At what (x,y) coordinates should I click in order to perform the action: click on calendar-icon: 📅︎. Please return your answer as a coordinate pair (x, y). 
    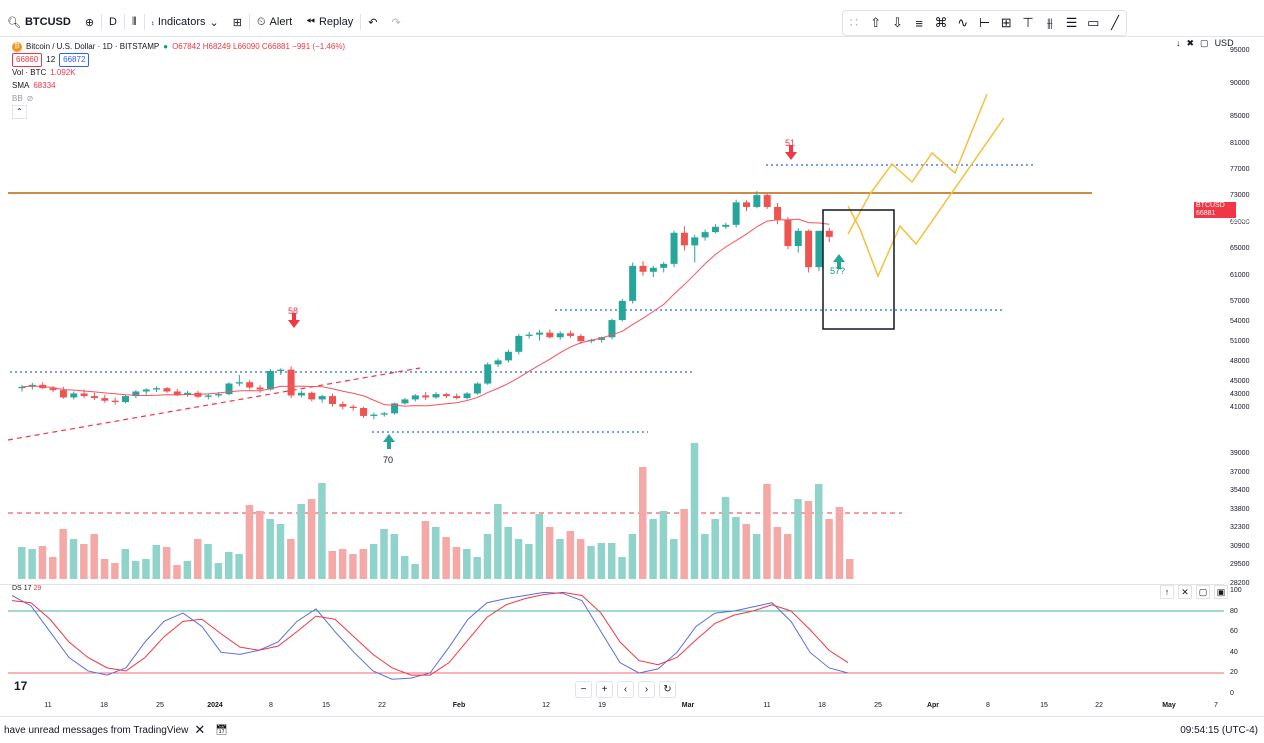
    Looking at the image, I should click on (221, 730).